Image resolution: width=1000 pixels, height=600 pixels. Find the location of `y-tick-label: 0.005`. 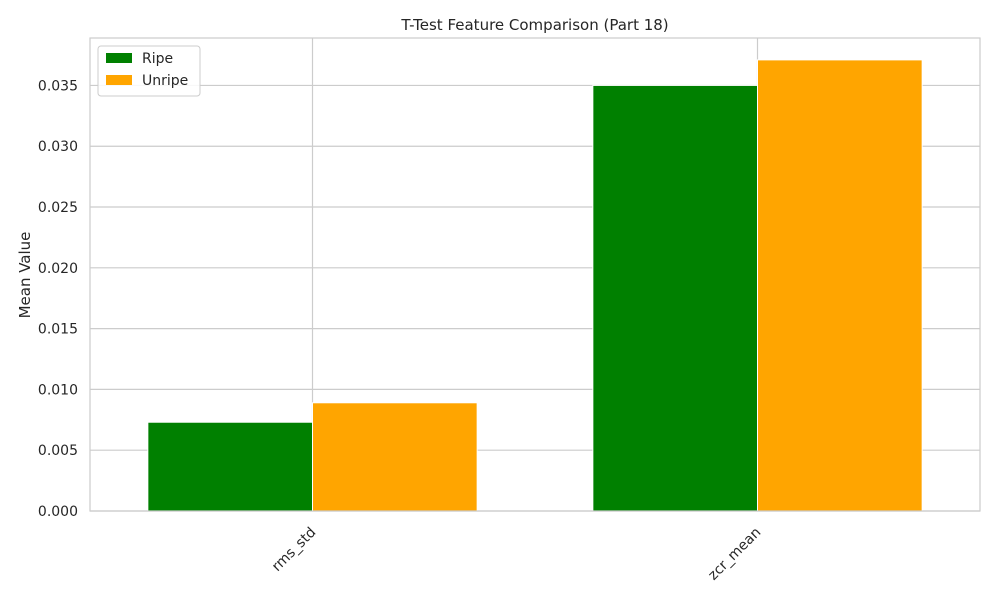

y-tick-label: 0.005 is located at coordinates (58, 451).